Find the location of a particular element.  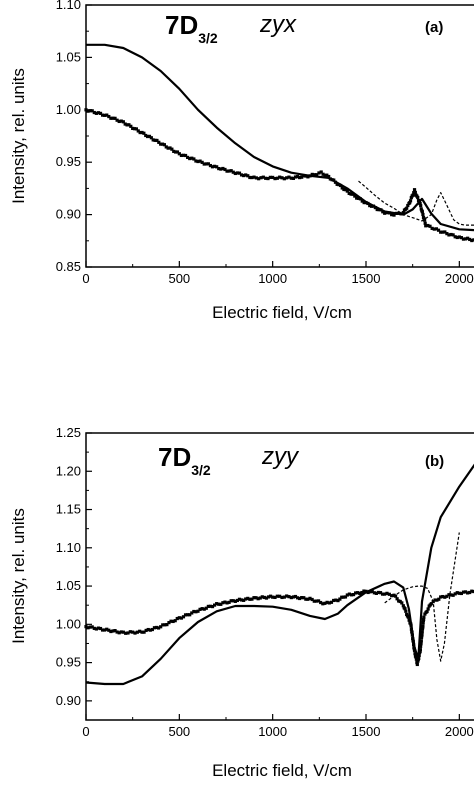

y-tick-label: 1.15 is located at coordinates (68, 509).